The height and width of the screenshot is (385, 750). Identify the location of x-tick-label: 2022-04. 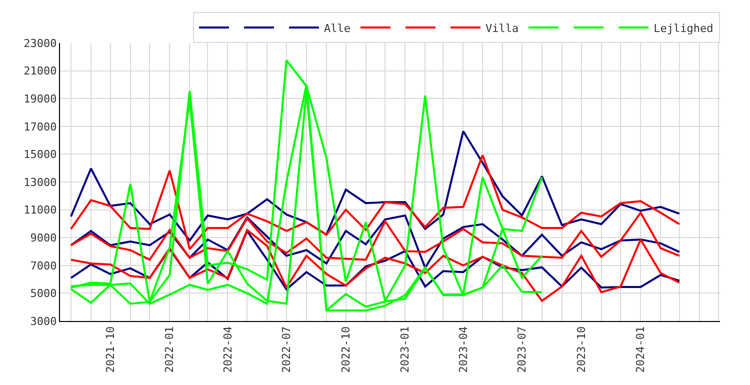
(227, 349).